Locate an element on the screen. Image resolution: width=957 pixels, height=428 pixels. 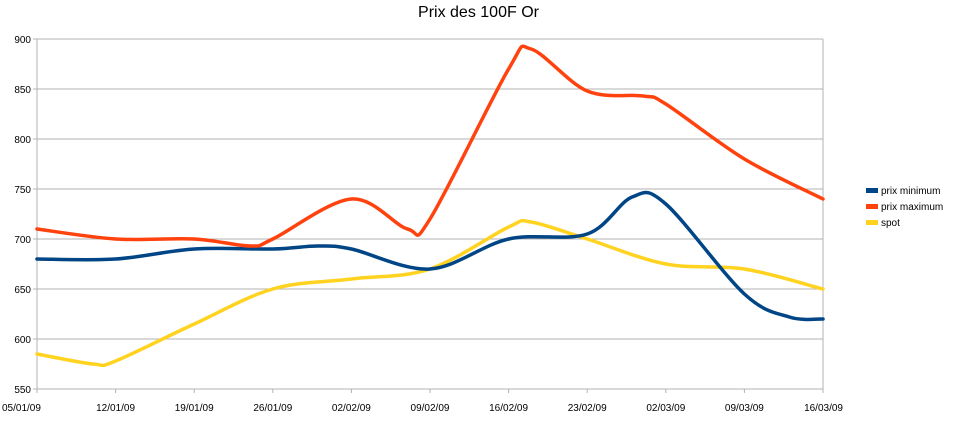
y-tick-label: 700 is located at coordinates (22, 240).